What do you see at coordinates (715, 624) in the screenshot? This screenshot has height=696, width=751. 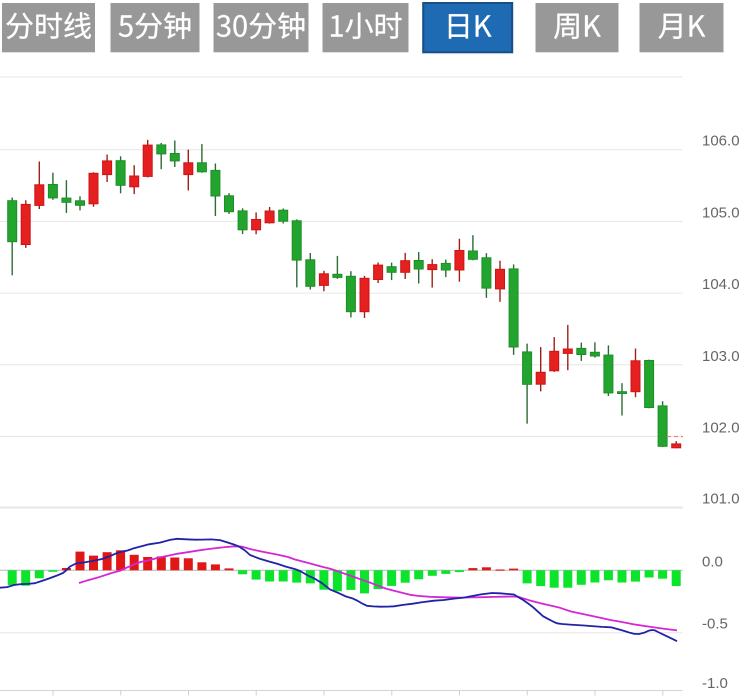 I see `svg-text: -0.5` at bounding box center [715, 624].